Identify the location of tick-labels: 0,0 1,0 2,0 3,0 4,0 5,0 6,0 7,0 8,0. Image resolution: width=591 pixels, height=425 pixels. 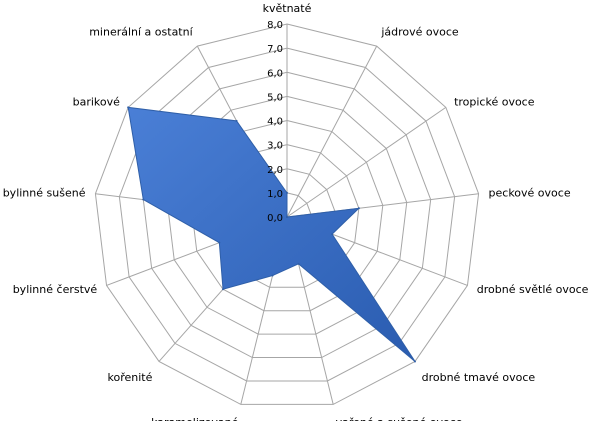
(275, 122).